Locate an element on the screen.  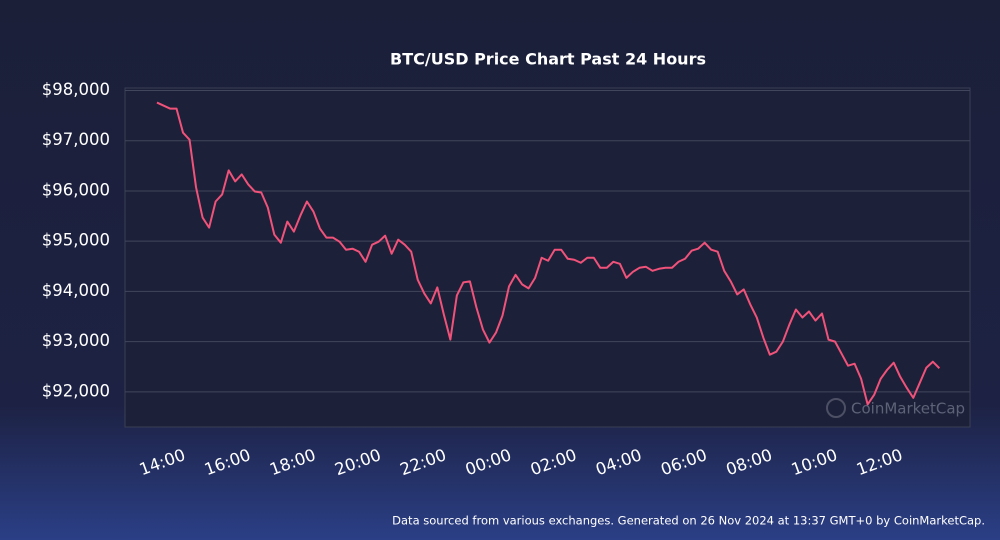
watermark-logo is located at coordinates (836, 408).